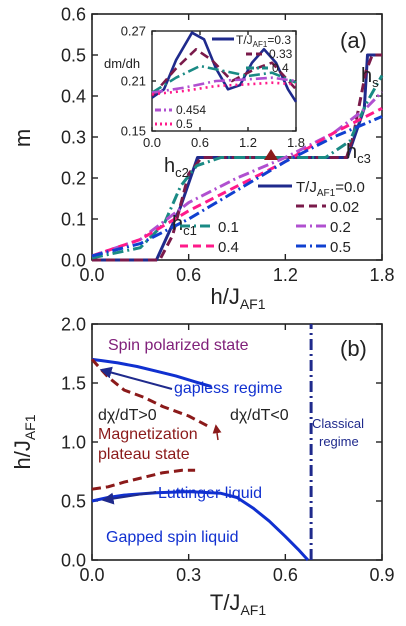 The width and height of the screenshot is (406, 626). What do you see at coordinates (73, 442) in the screenshot?
I see `panel-b-ytick-label-2: 1.0` at bounding box center [73, 442].